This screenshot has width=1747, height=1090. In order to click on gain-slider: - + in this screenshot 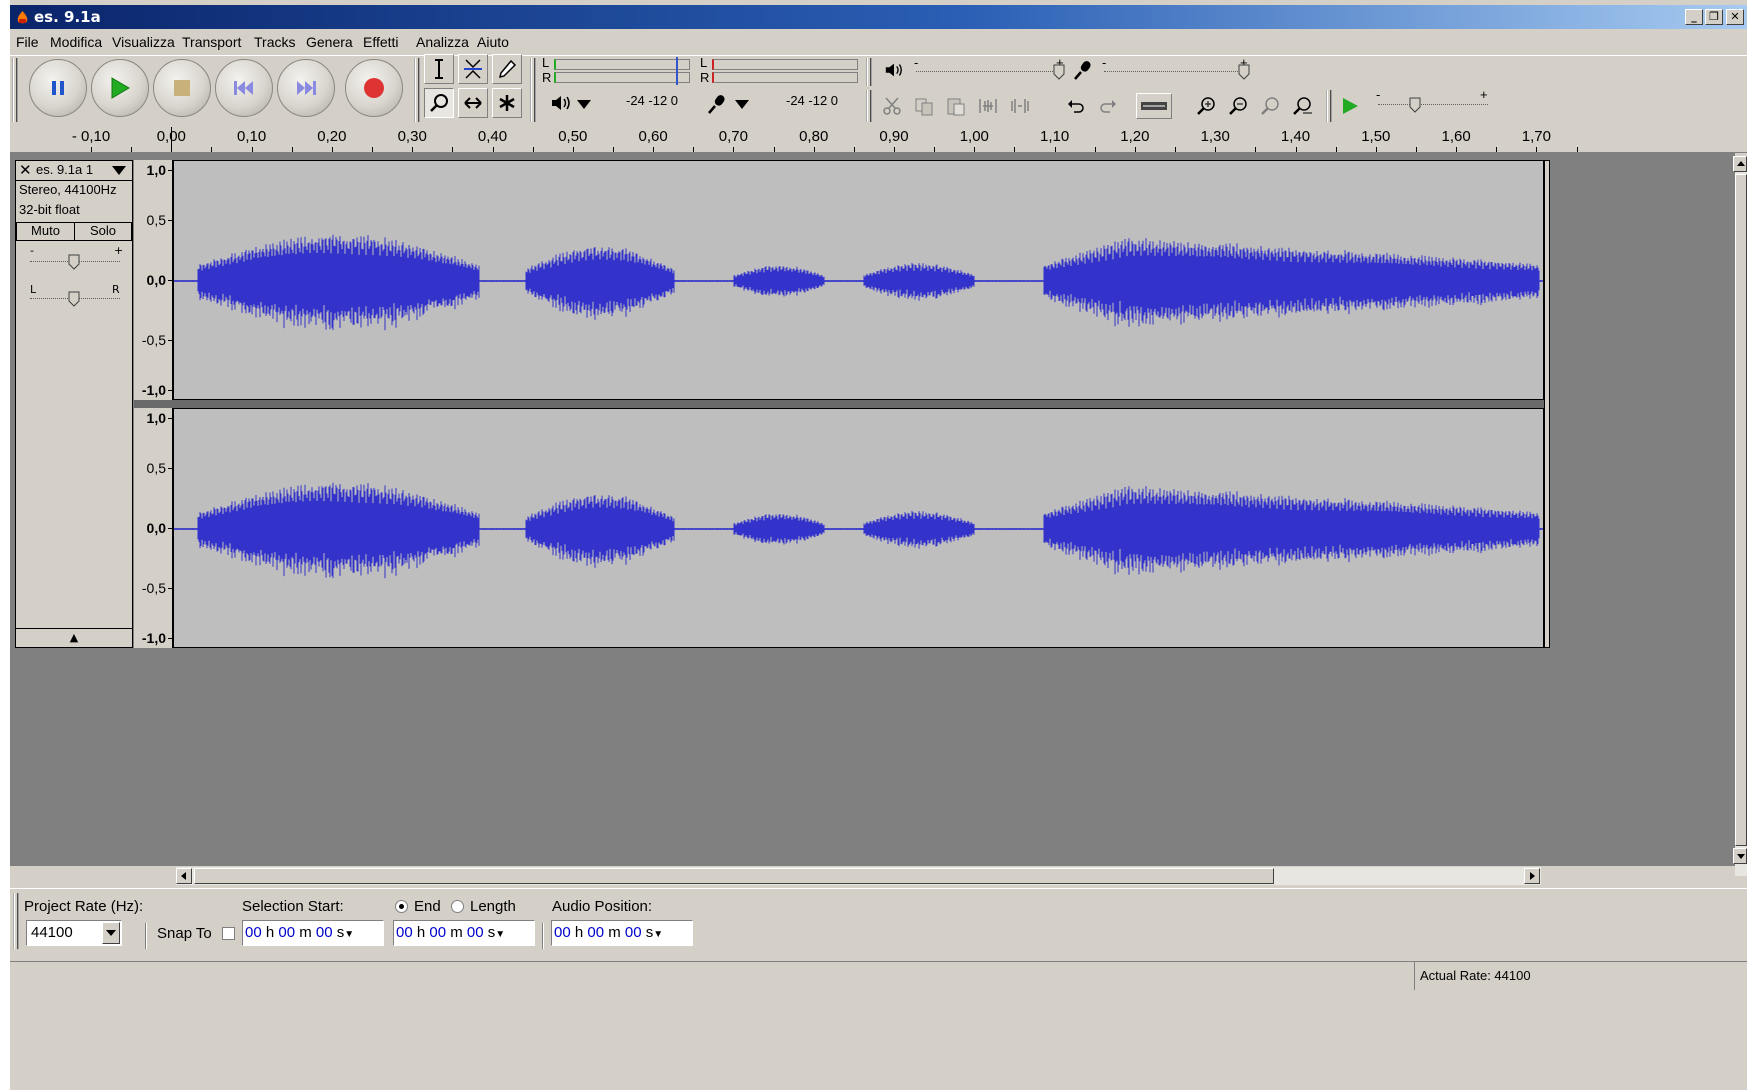, I will do `click(75, 258)`.